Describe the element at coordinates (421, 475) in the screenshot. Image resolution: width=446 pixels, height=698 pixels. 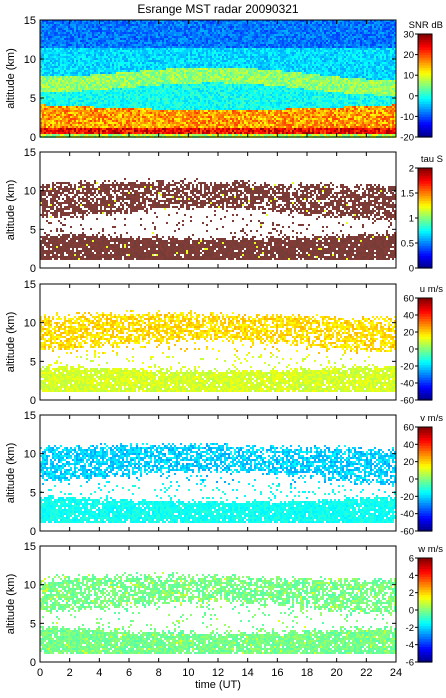
I see `colorbar-4: -60 -40 -20 0 20 40 60 v m/s` at that location.